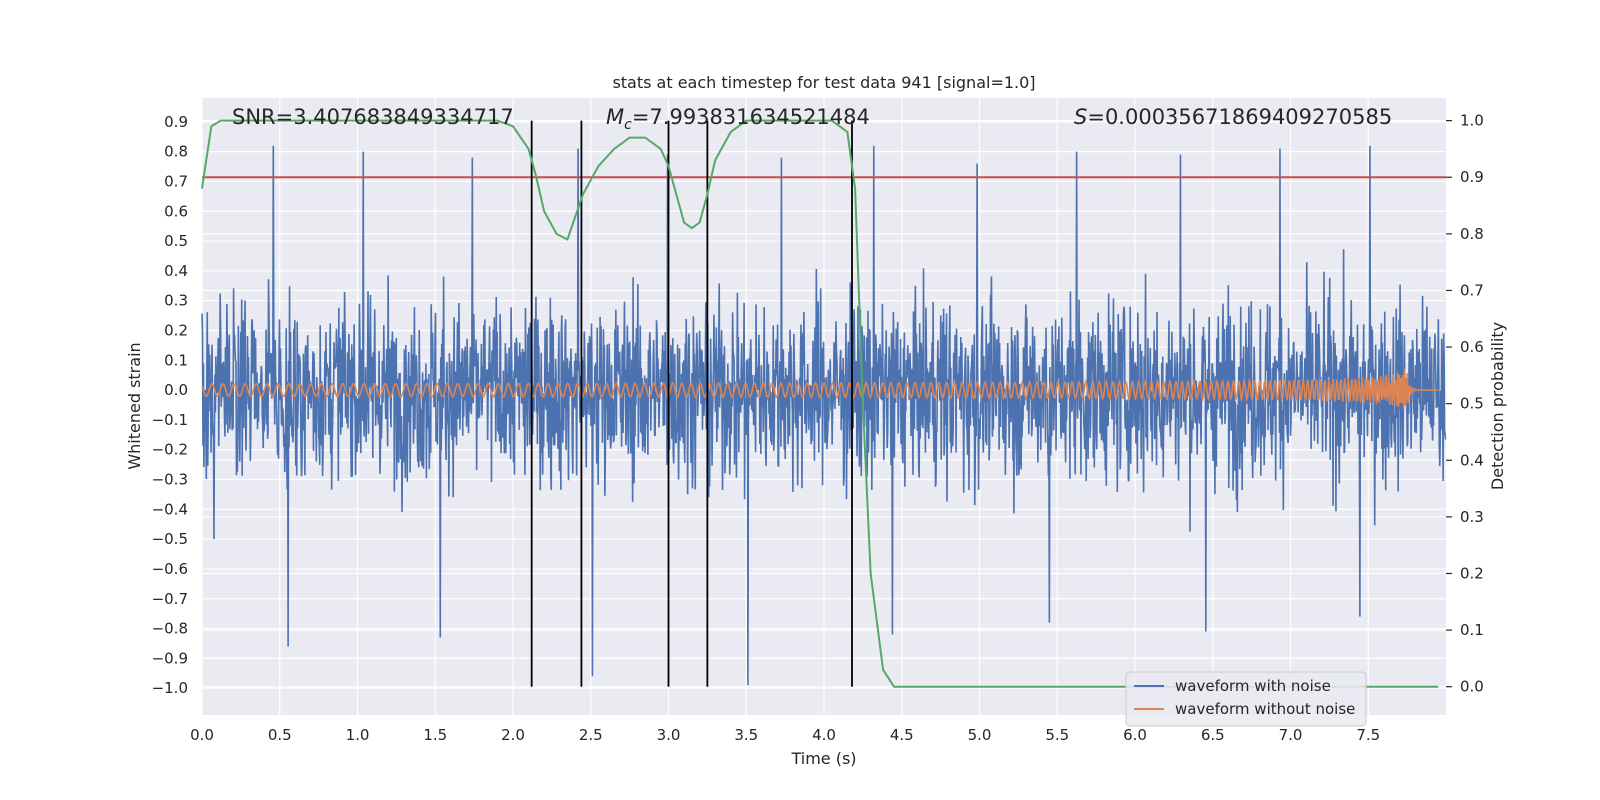 Image resolution: width=1600 pixels, height=800 pixels. I want to click on y2-tick-label-4: 0.6, so click(1472, 347).